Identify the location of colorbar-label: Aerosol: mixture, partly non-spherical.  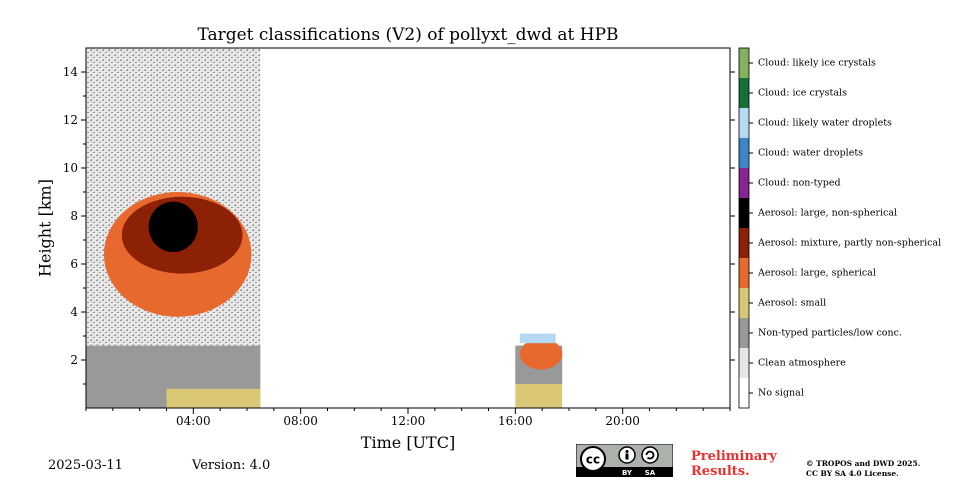
(850, 243).